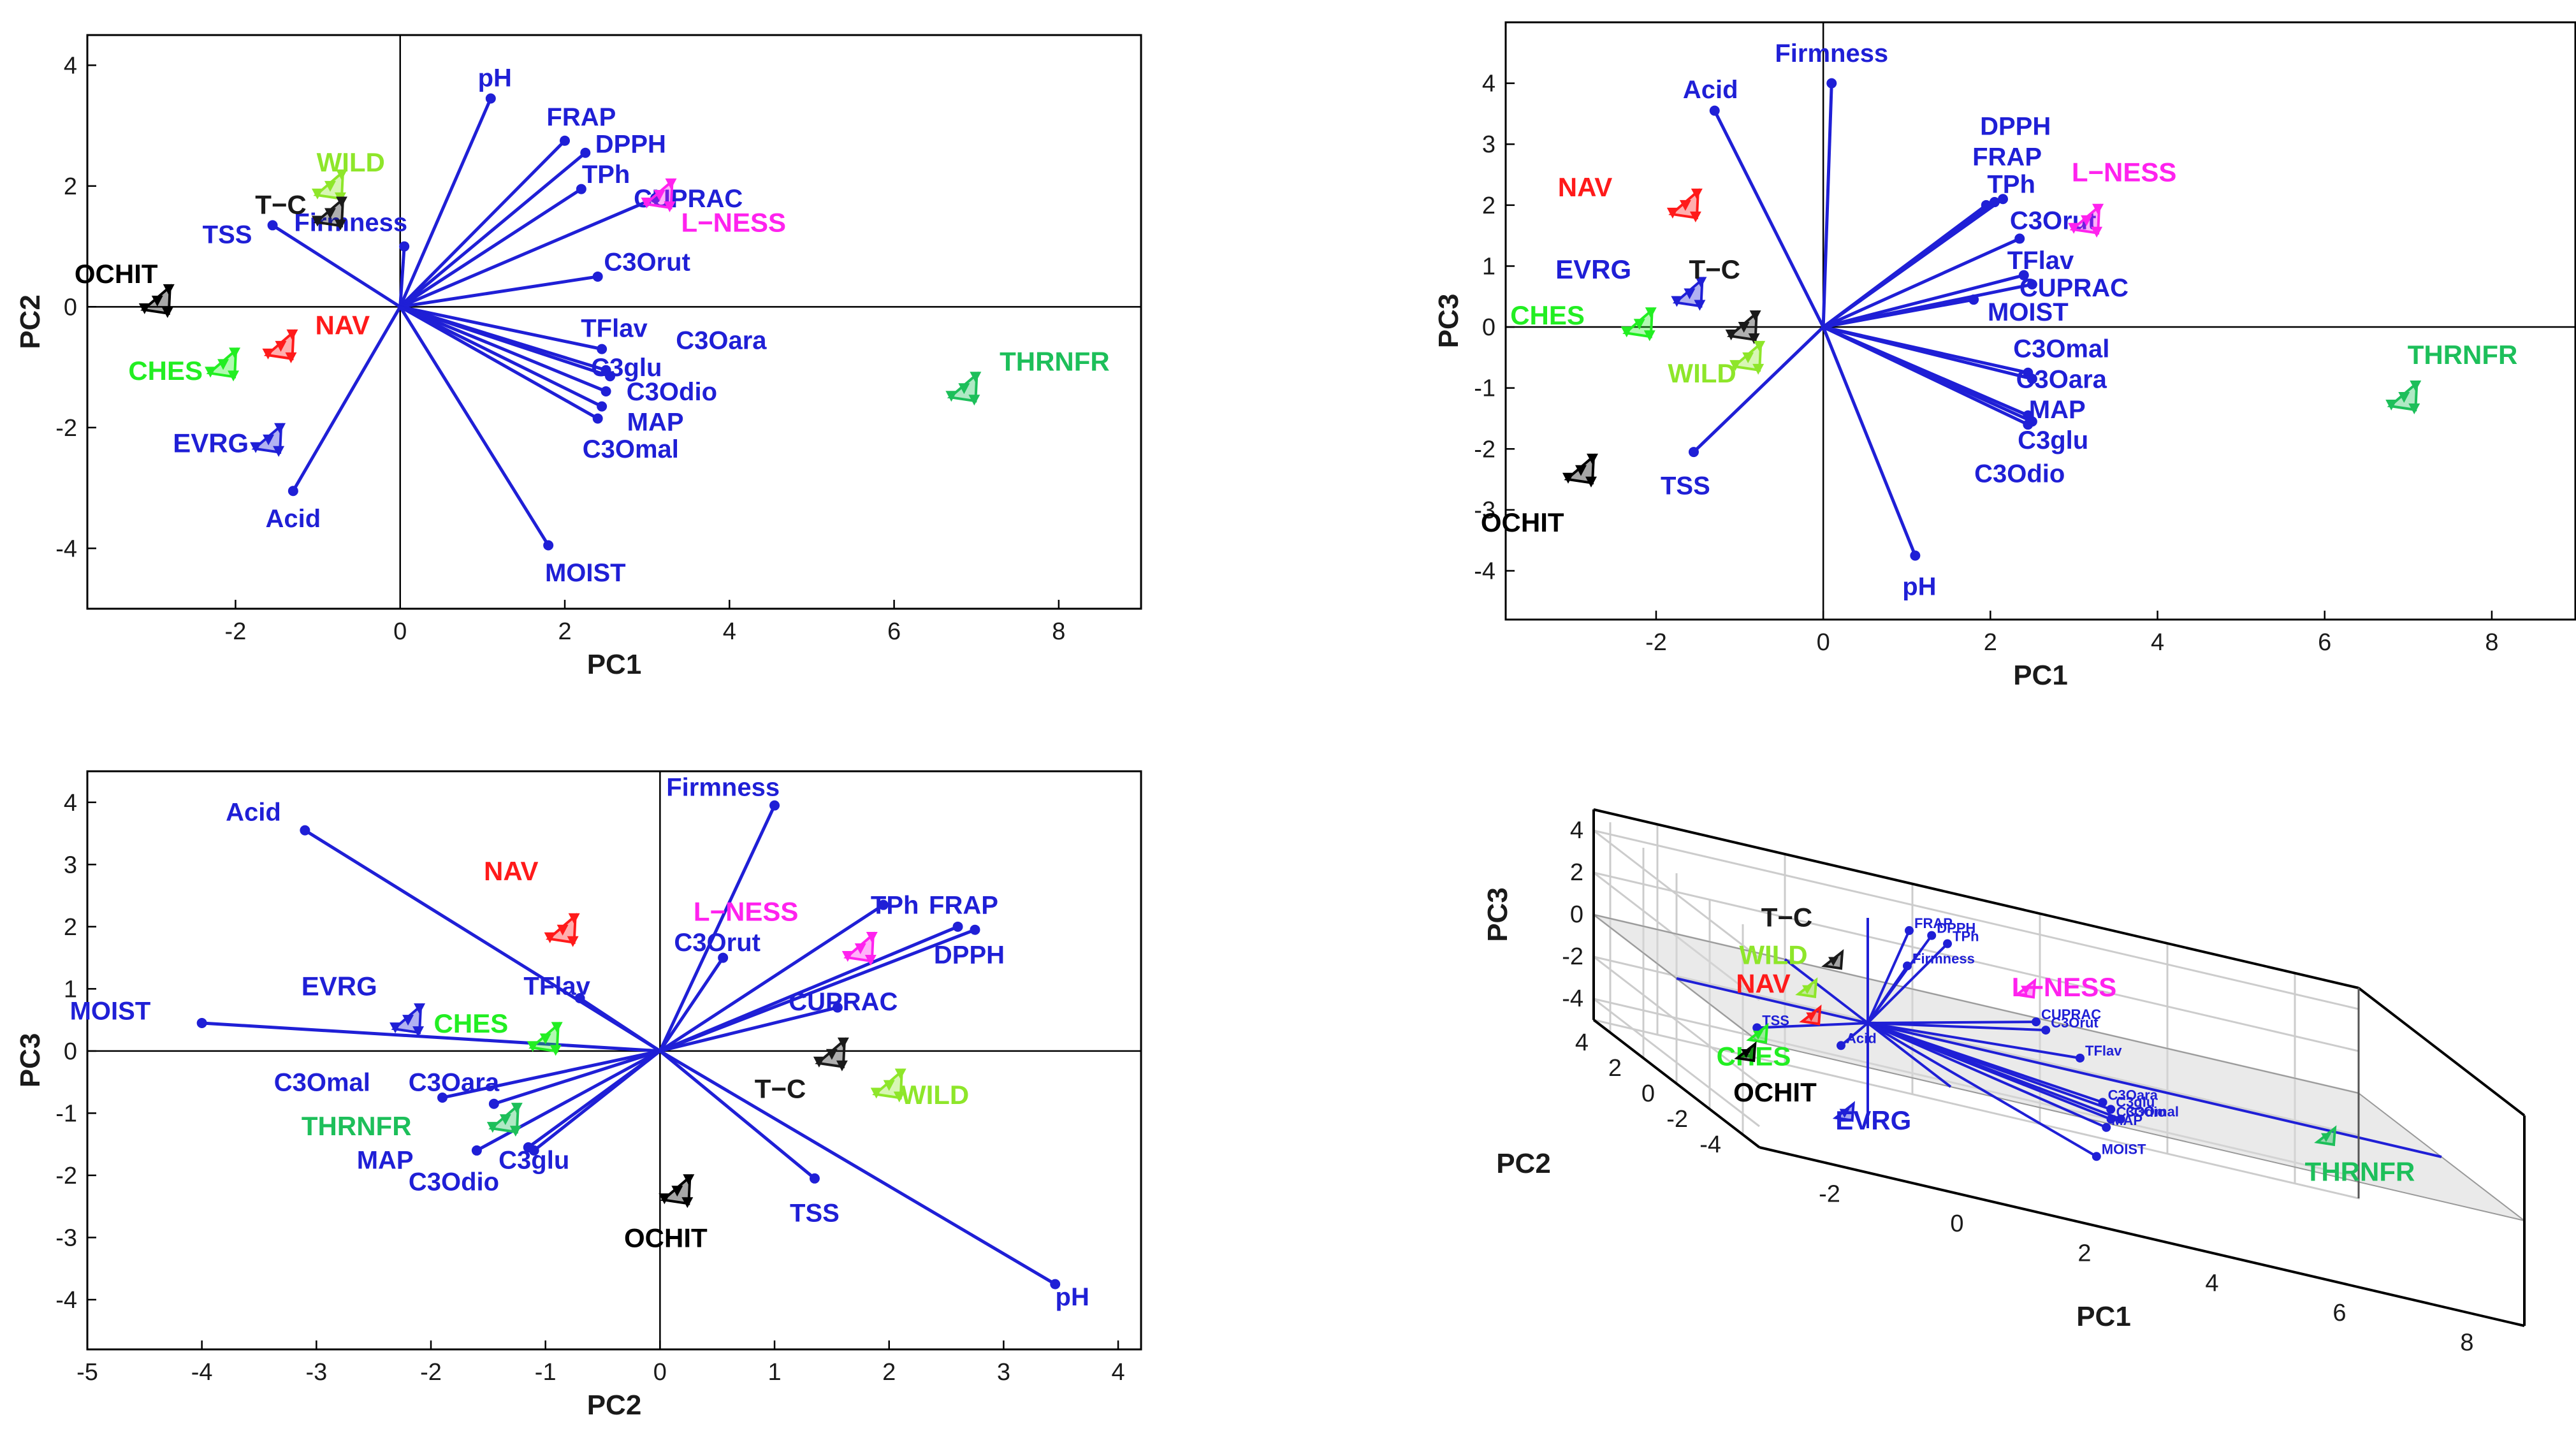 The image size is (2576, 1438). I want to click on y-tick-label: -2, so click(66, 1176).